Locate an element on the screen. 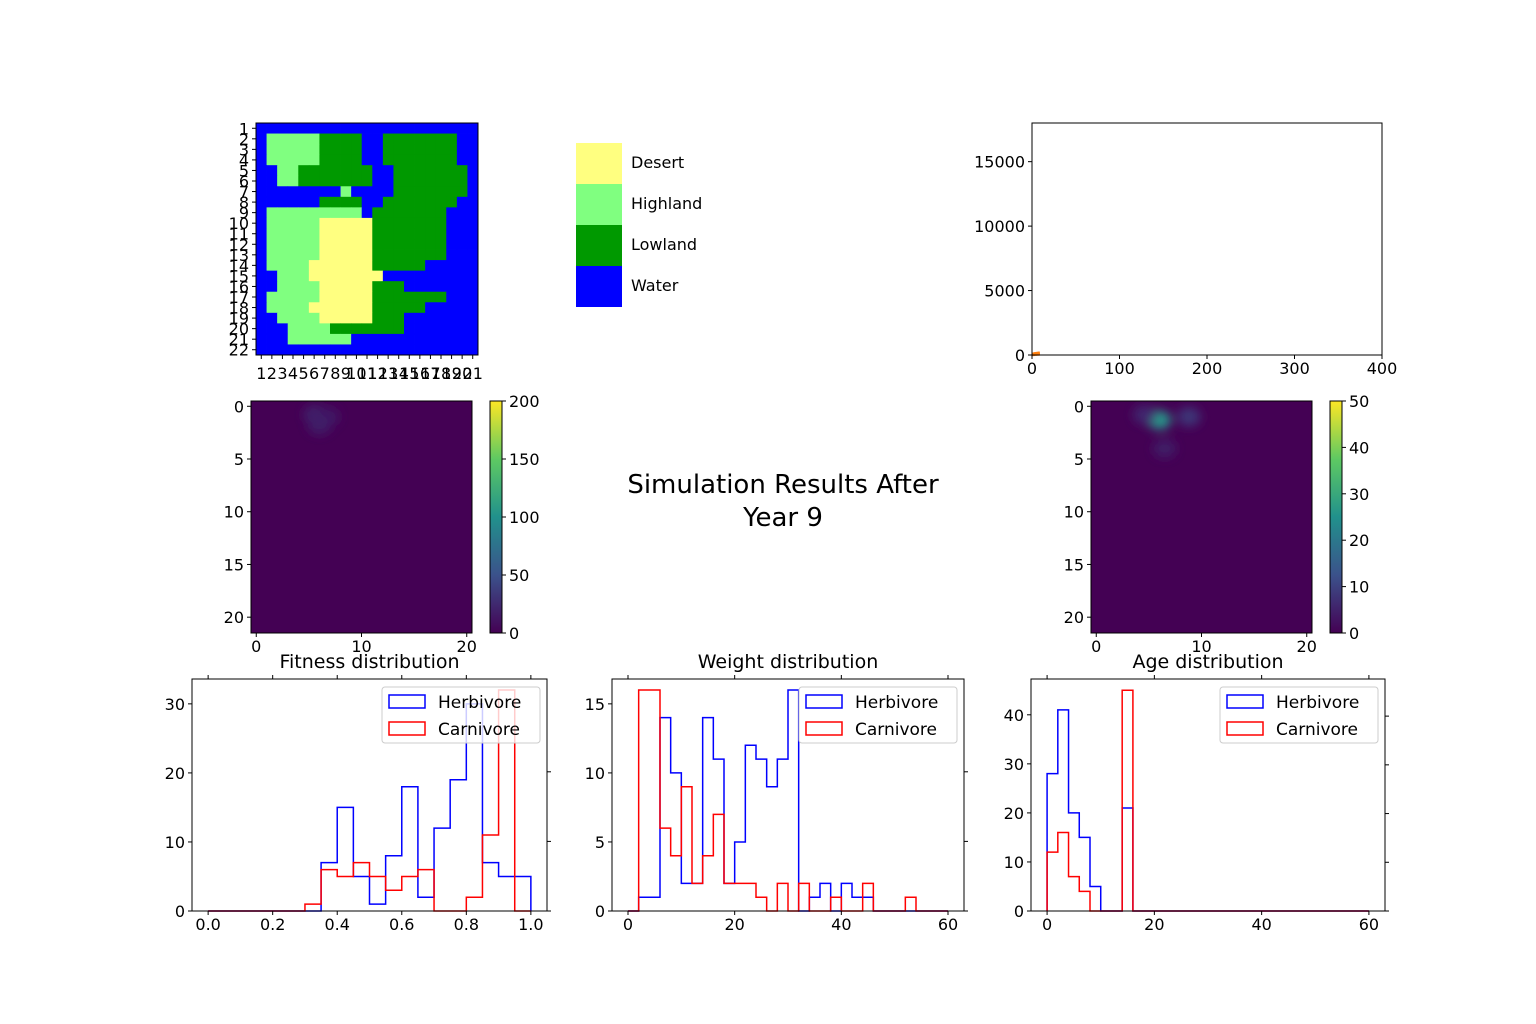 The width and height of the screenshot is (1536, 1024). herb-colorbar-tick-label: 100 is located at coordinates (524, 517).